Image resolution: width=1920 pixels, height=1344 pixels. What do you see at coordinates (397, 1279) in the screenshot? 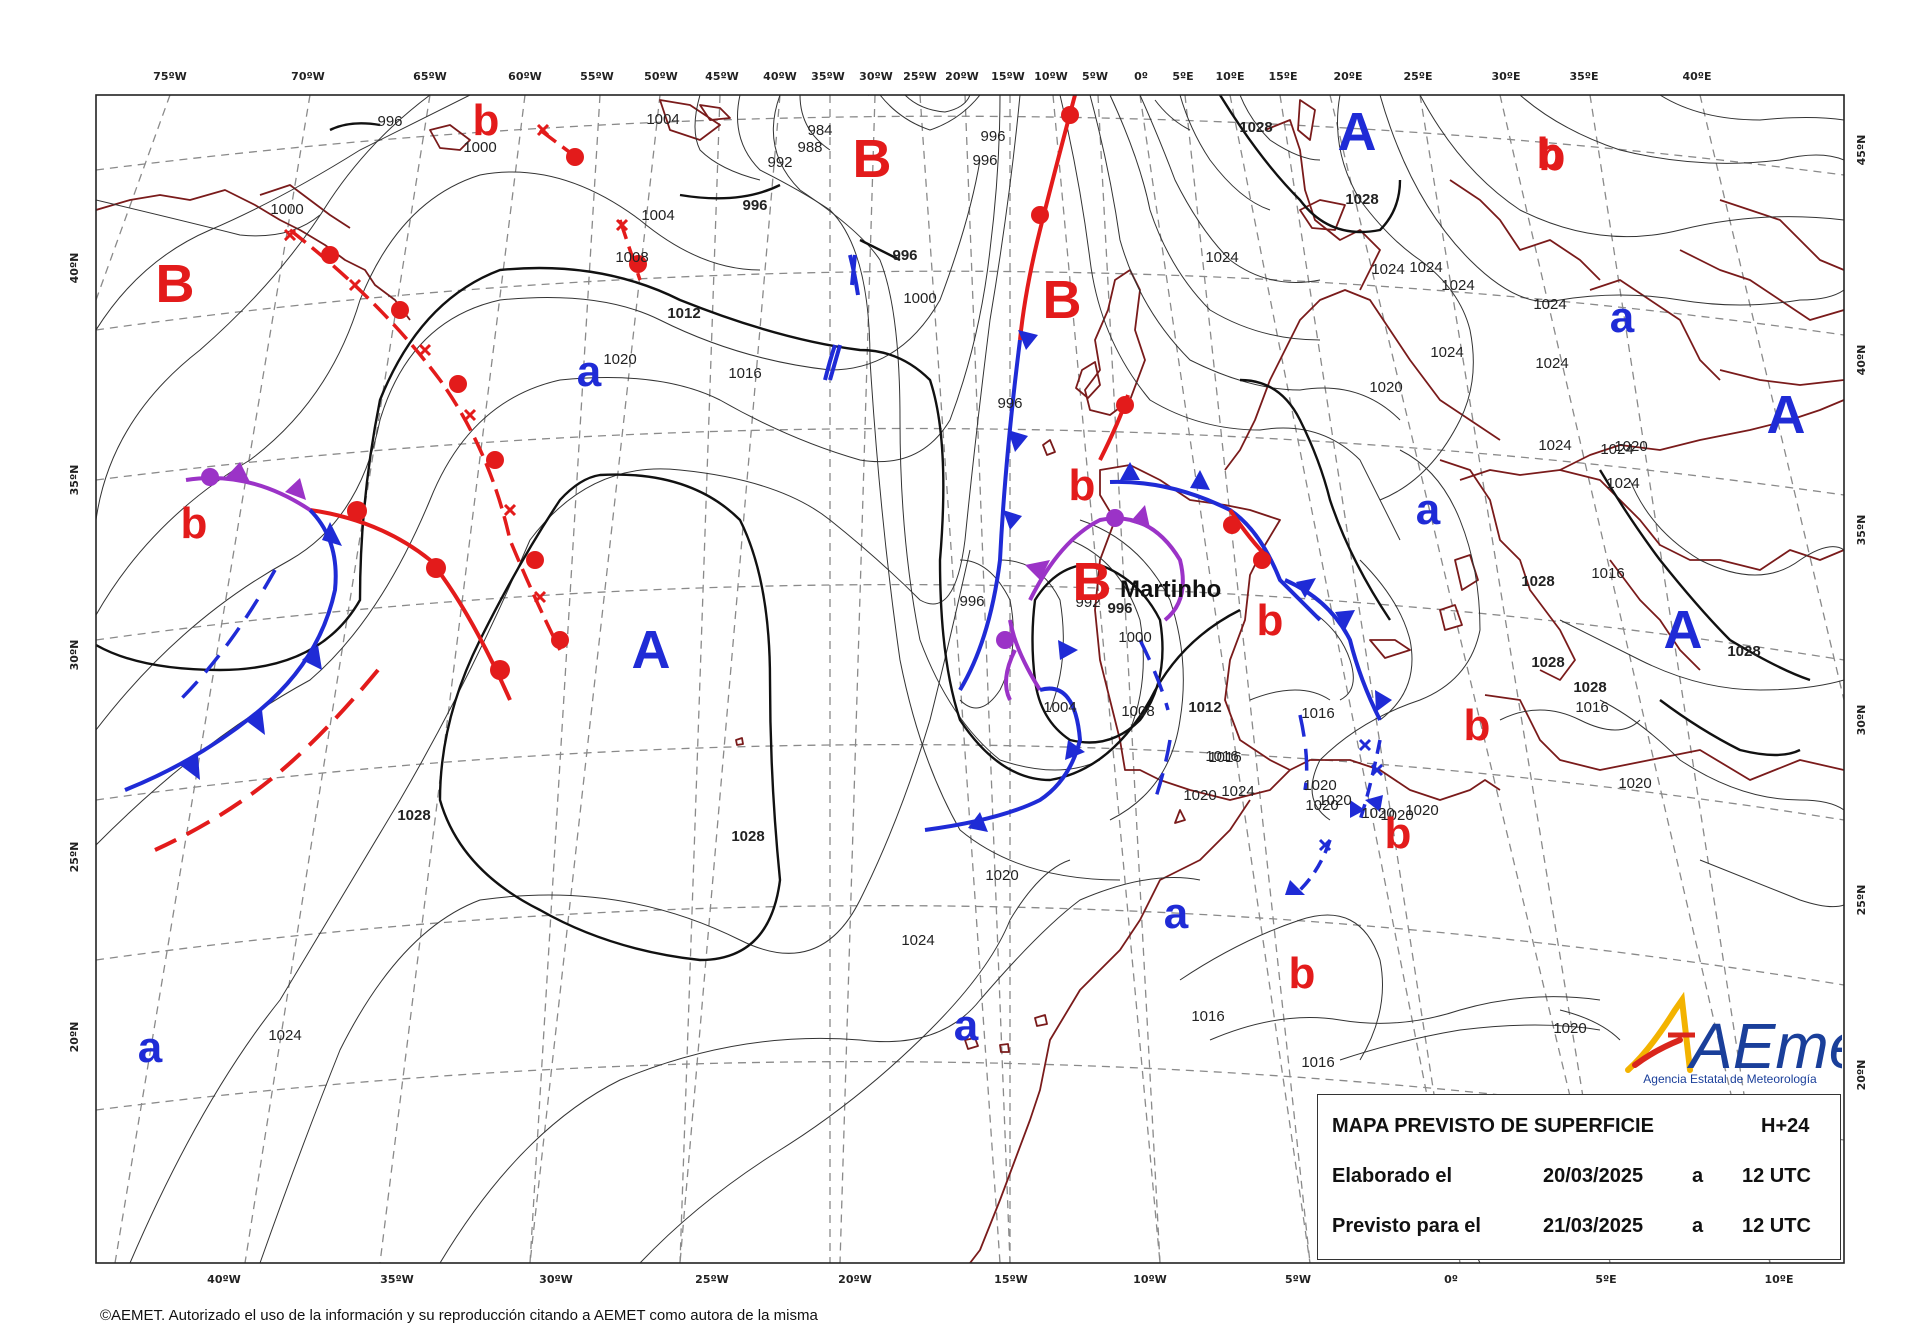
I see `bottom-longitude-tick: 35ºW` at bounding box center [397, 1279].